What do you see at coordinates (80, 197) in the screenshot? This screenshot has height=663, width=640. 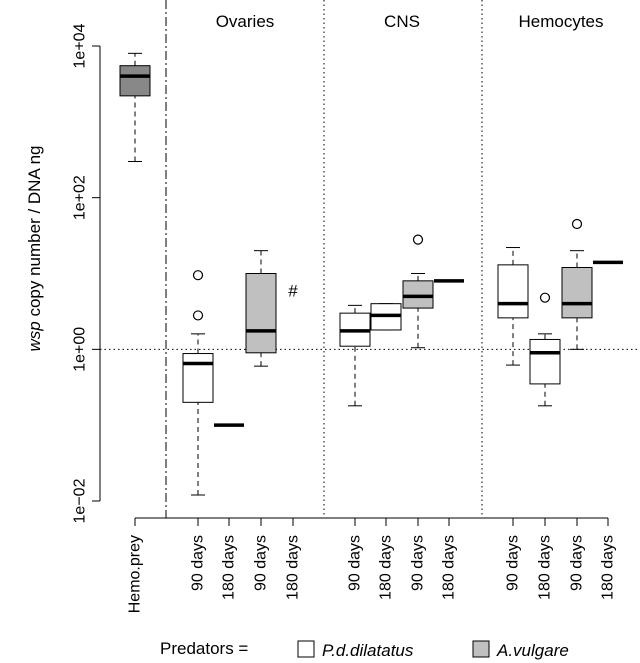 I see `y-tick-label: 1e+02` at bounding box center [80, 197].